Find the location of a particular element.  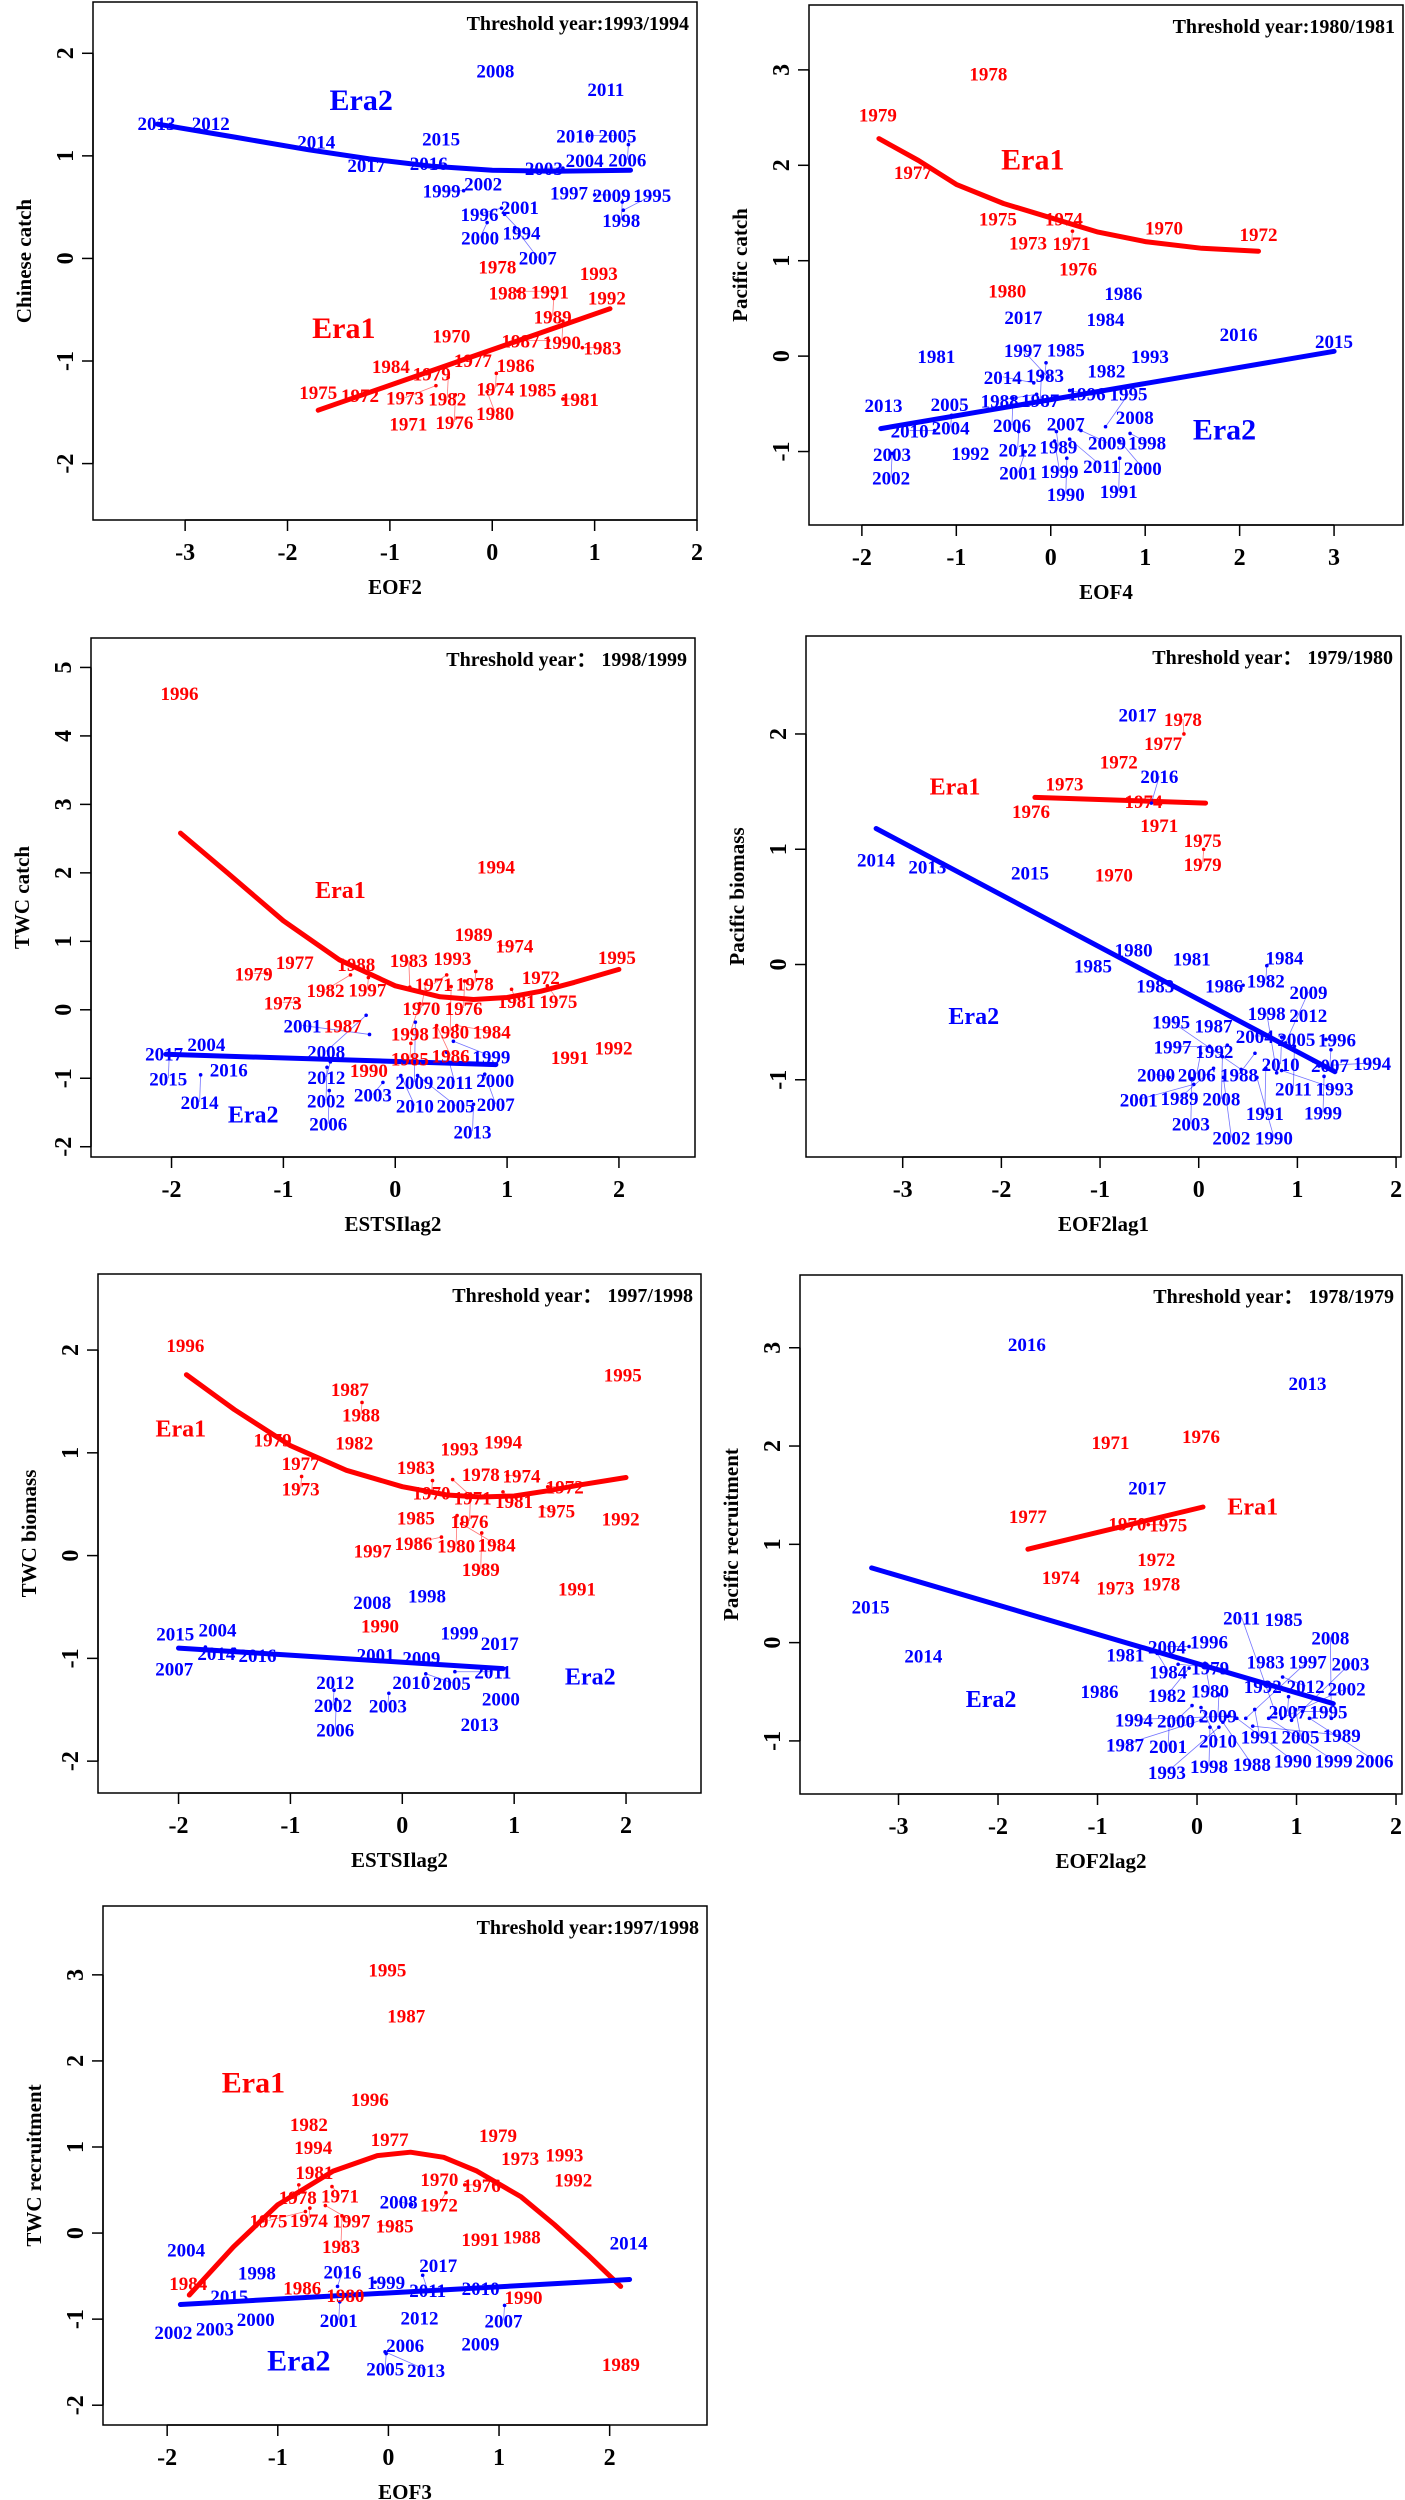

era2-year-point: 1986 is located at coordinates (1224, 986).